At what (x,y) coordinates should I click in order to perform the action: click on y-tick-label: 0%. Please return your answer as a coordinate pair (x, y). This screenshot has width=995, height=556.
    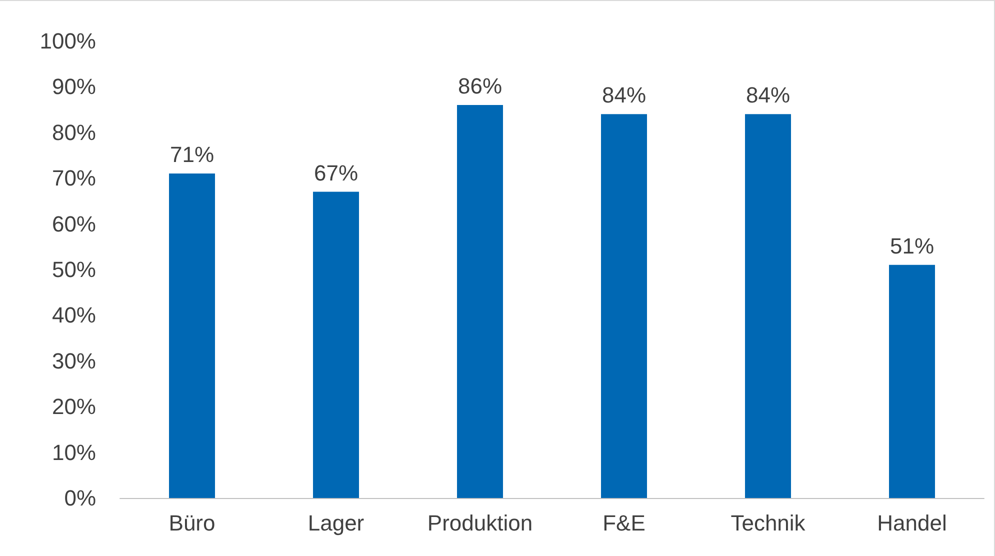
    Looking at the image, I should click on (80, 498).